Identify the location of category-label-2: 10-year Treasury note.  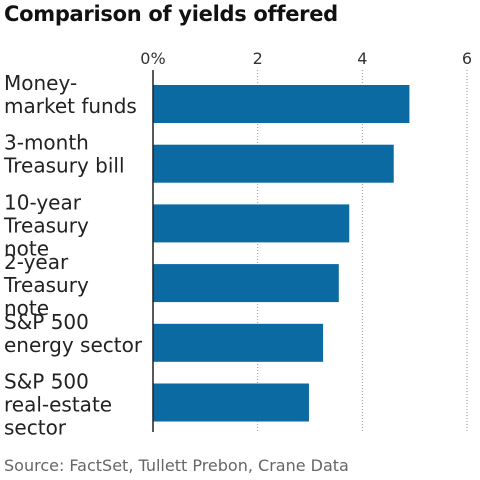
(46, 225).